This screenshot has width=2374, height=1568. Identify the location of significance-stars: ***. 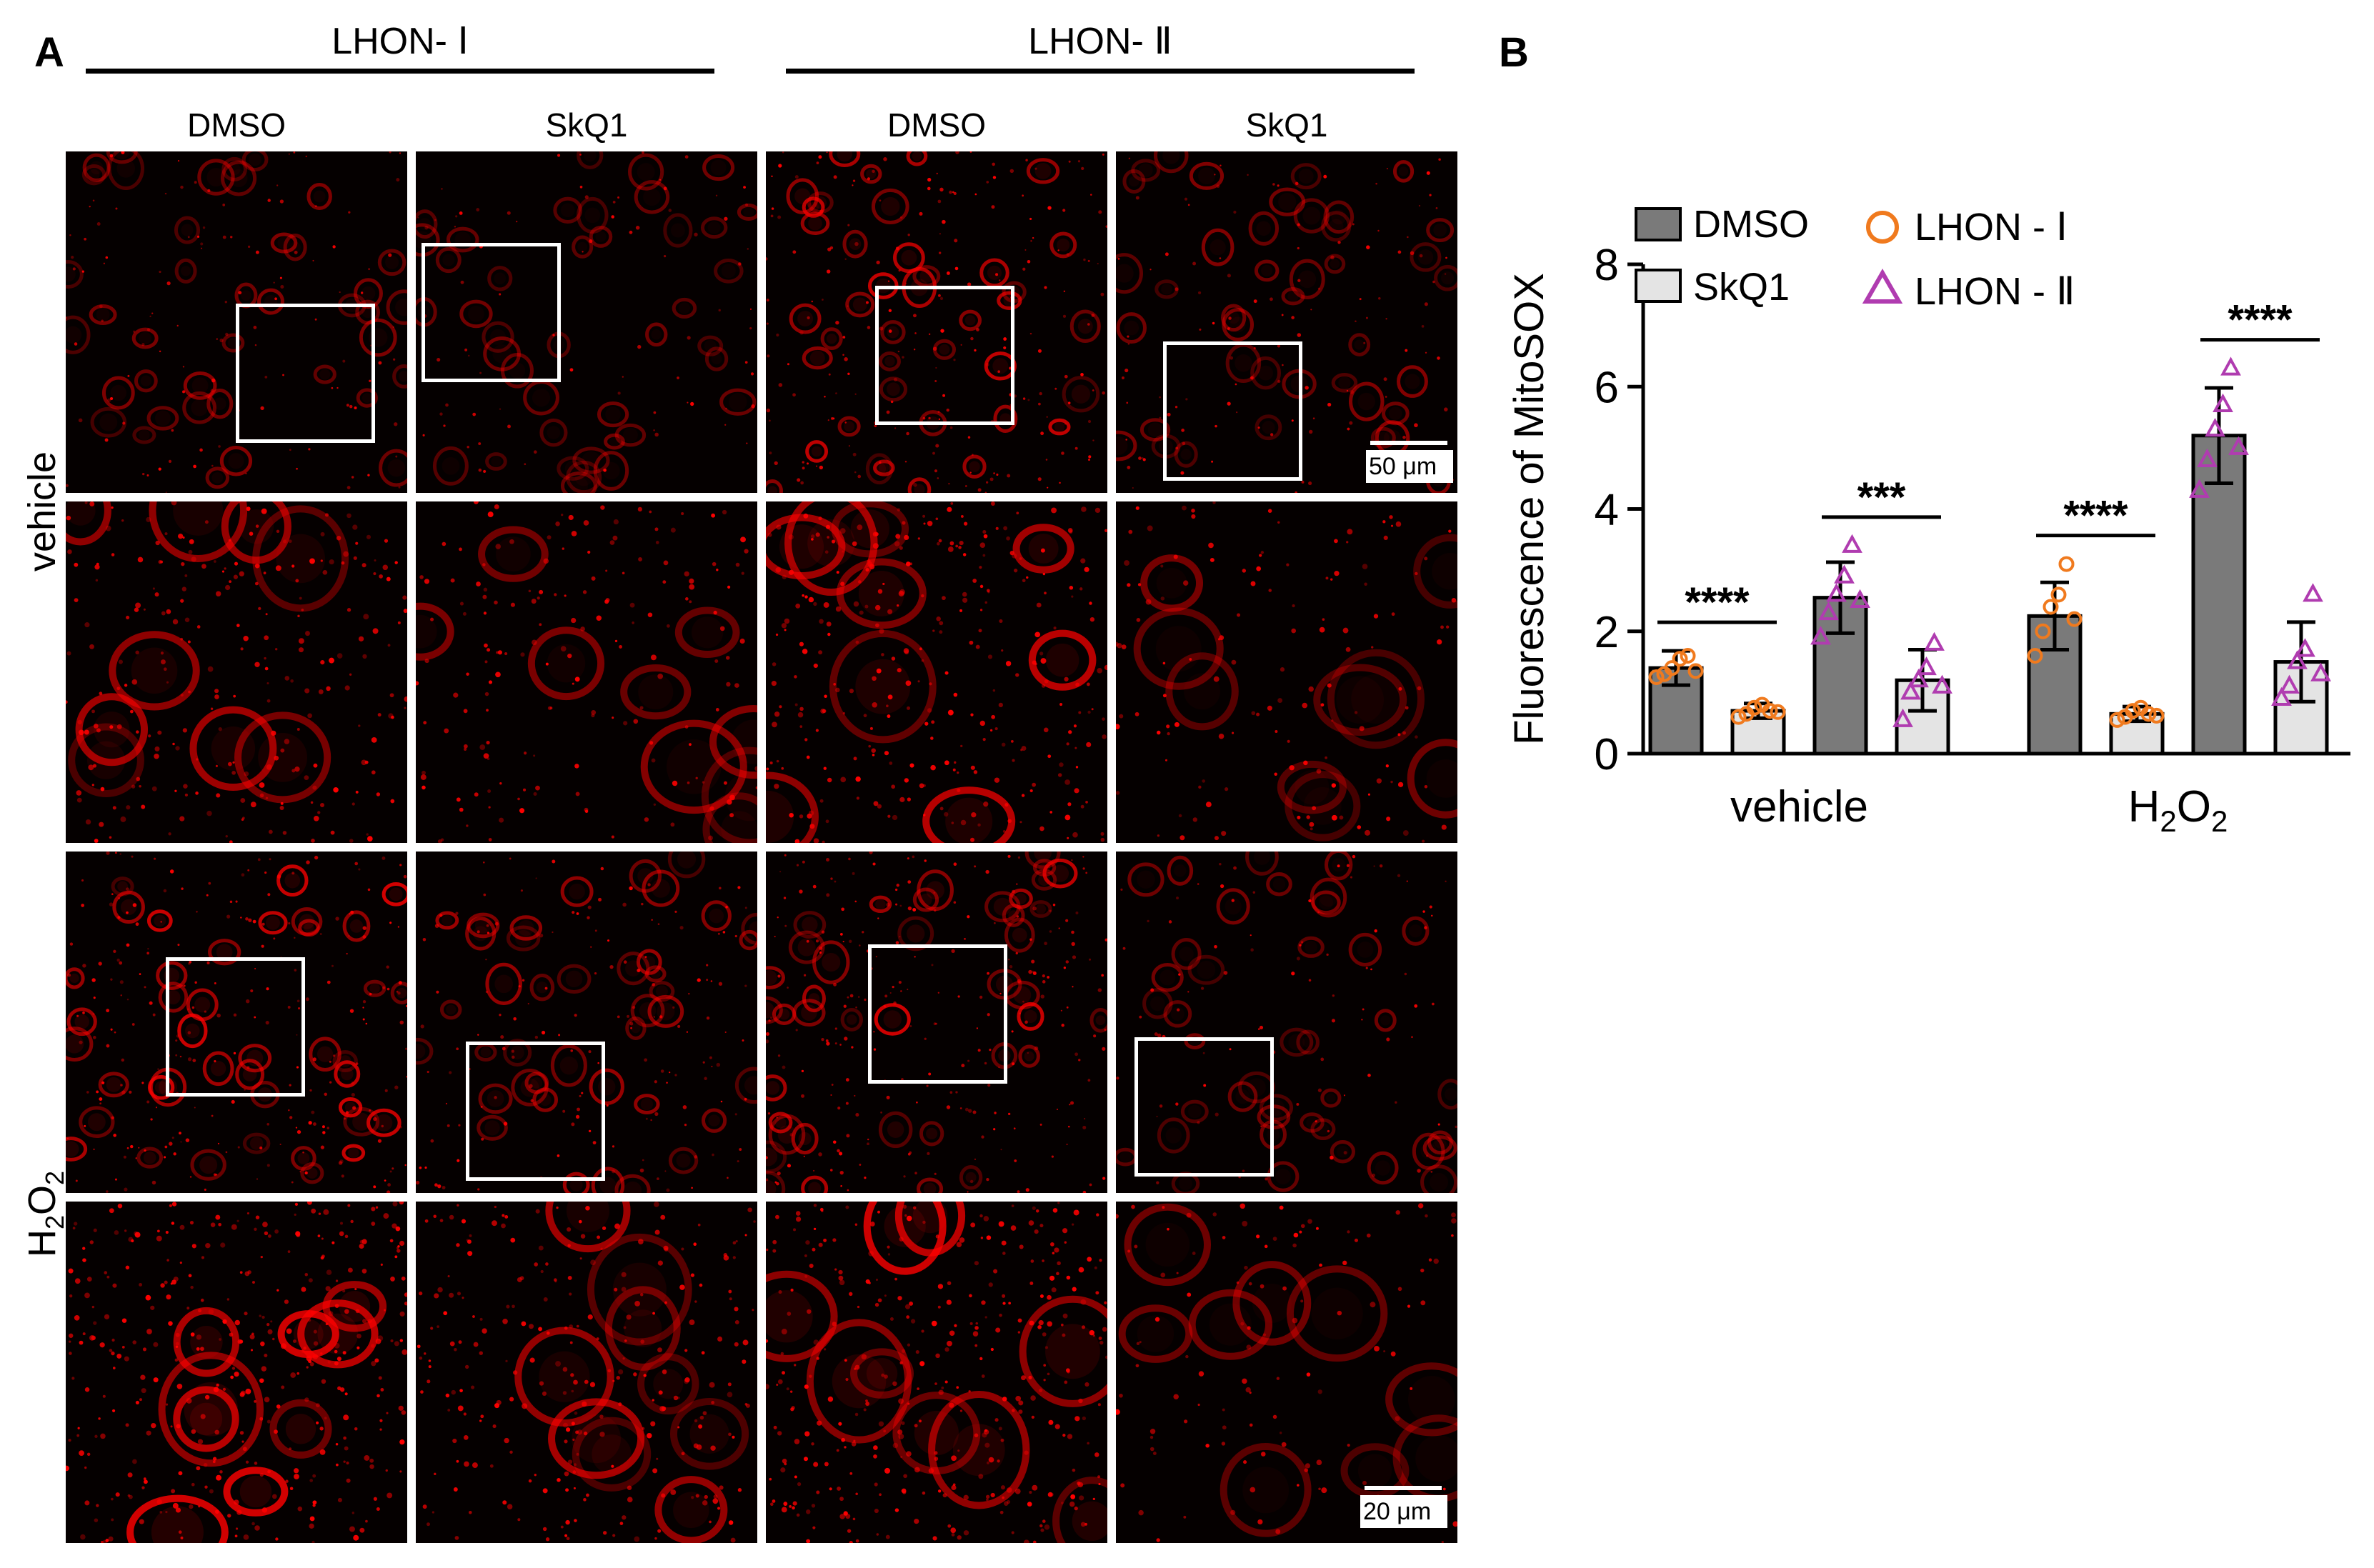
(1881, 497).